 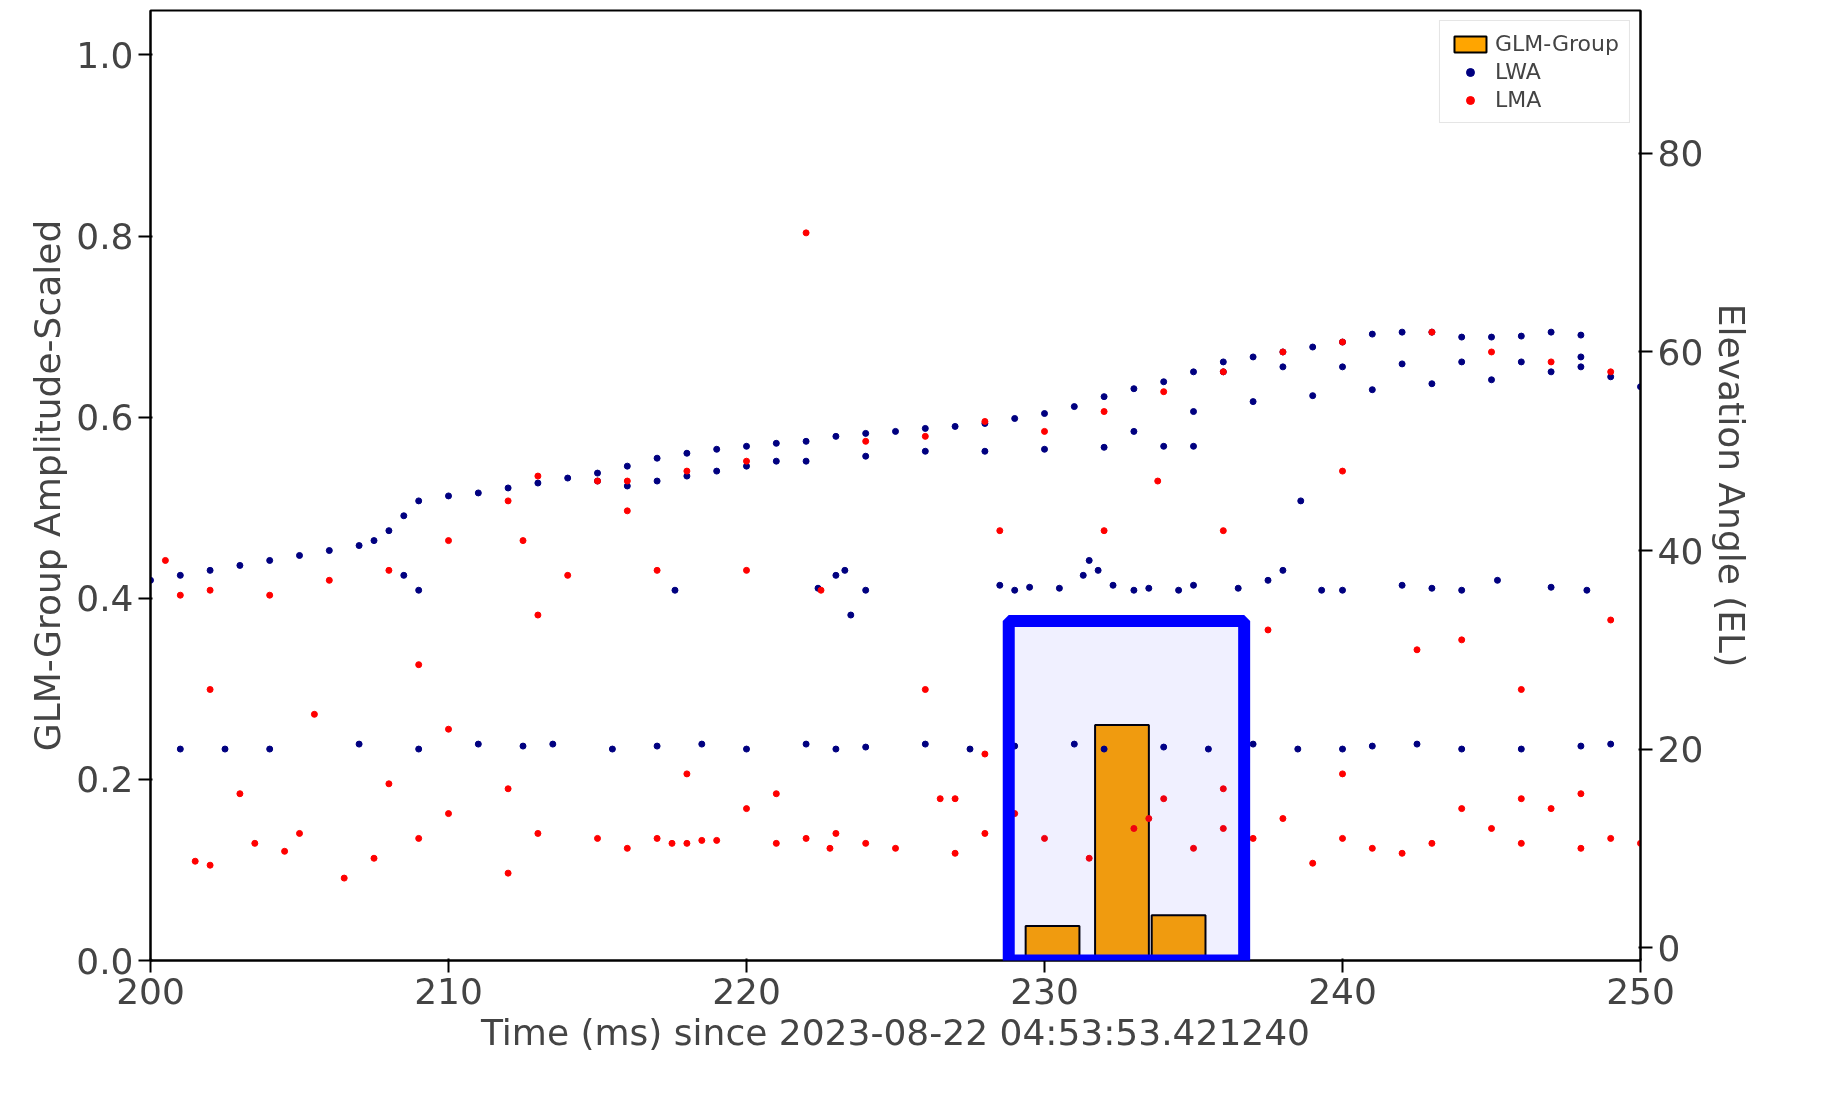 I want to click on y-tick-label: 0.4, so click(x=105, y=599).